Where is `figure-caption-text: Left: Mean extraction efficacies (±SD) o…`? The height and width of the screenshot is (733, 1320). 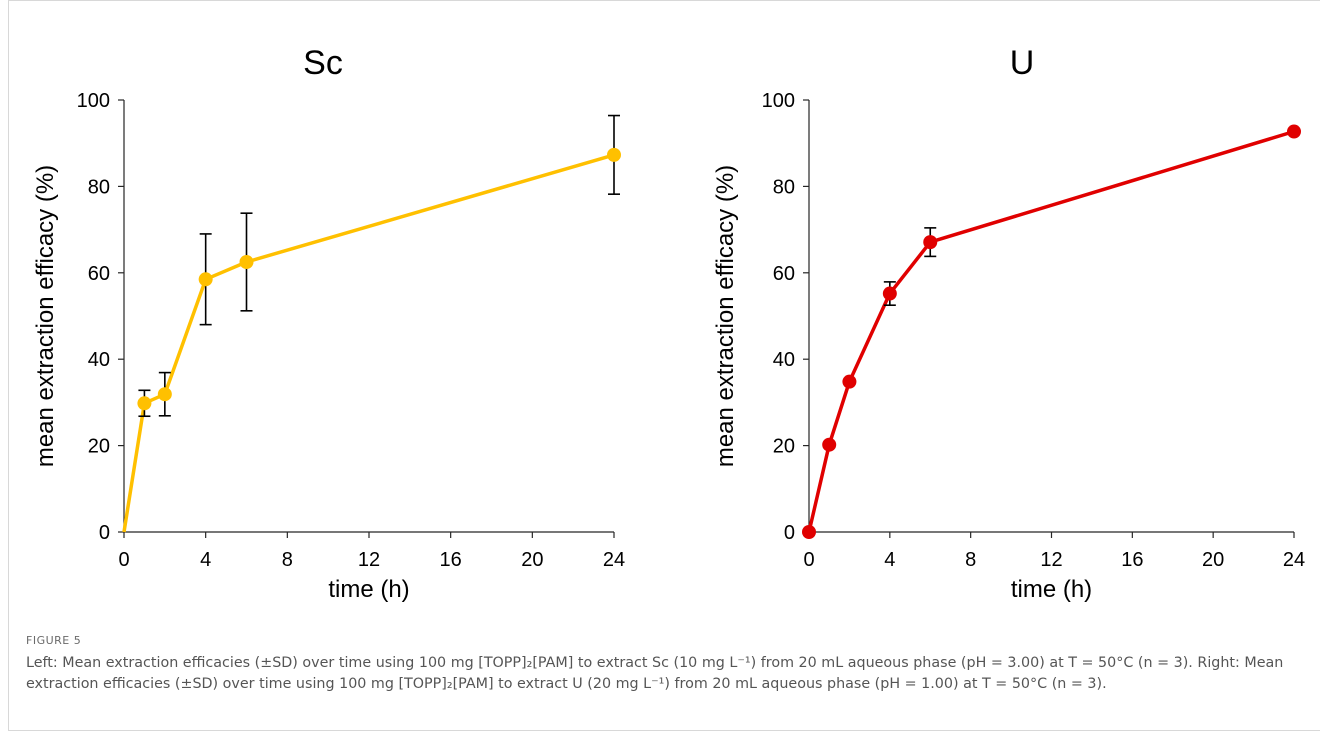
figure-caption-text: Left: Mean extraction efficacies (±SD) o… is located at coordinates (655, 673).